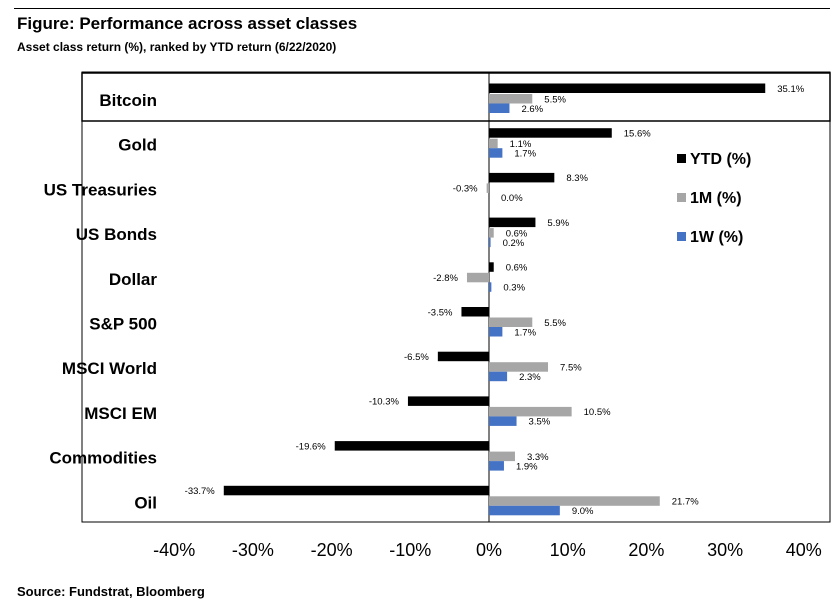  I want to click on bar-ytd-us-bonds, so click(512, 222).